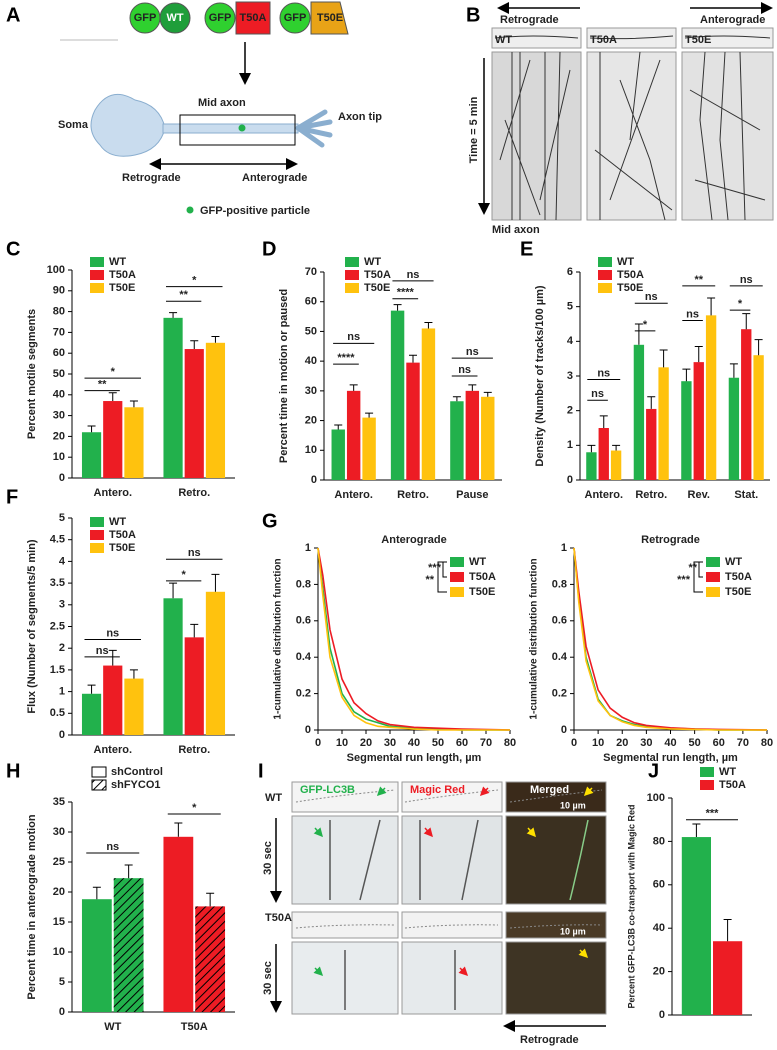 The height and width of the screenshot is (1050, 777). Describe the element at coordinates (295, 18) in the screenshot. I see `construct-tag: GFP` at that location.